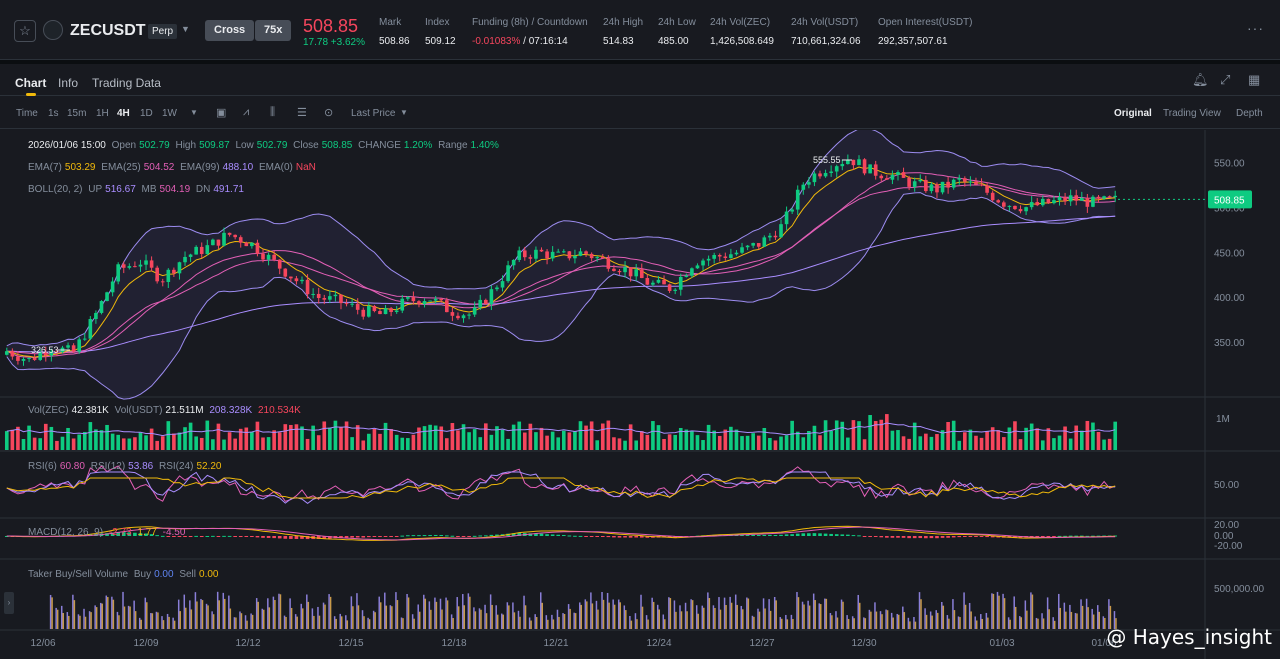 The width and height of the screenshot is (1280, 659). What do you see at coordinates (102, 113) in the screenshot?
I see `timeframe-1h: 1H` at bounding box center [102, 113].